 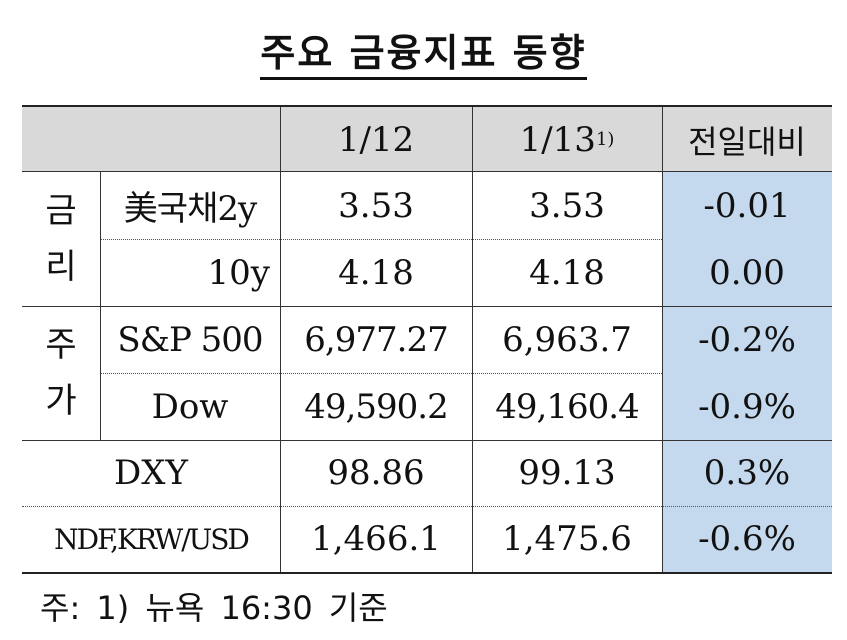 I want to click on row-sp500-v2: 6,963.7, so click(x=567, y=339).